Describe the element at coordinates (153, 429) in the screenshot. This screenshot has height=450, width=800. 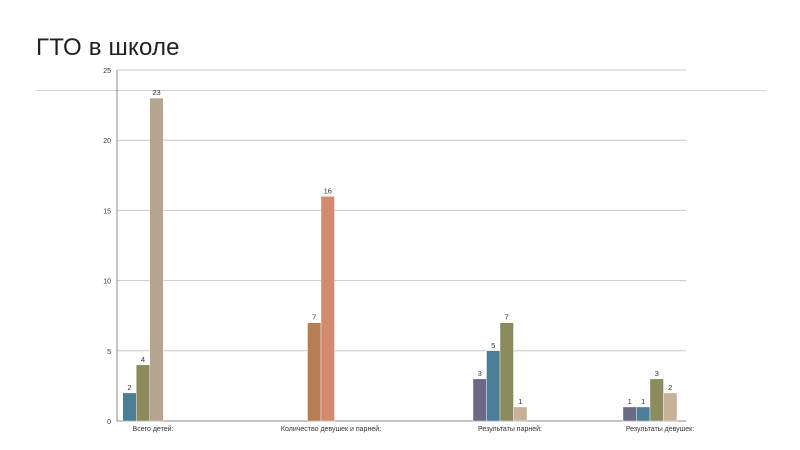
I see `x-category-label: Всего детей:` at that location.